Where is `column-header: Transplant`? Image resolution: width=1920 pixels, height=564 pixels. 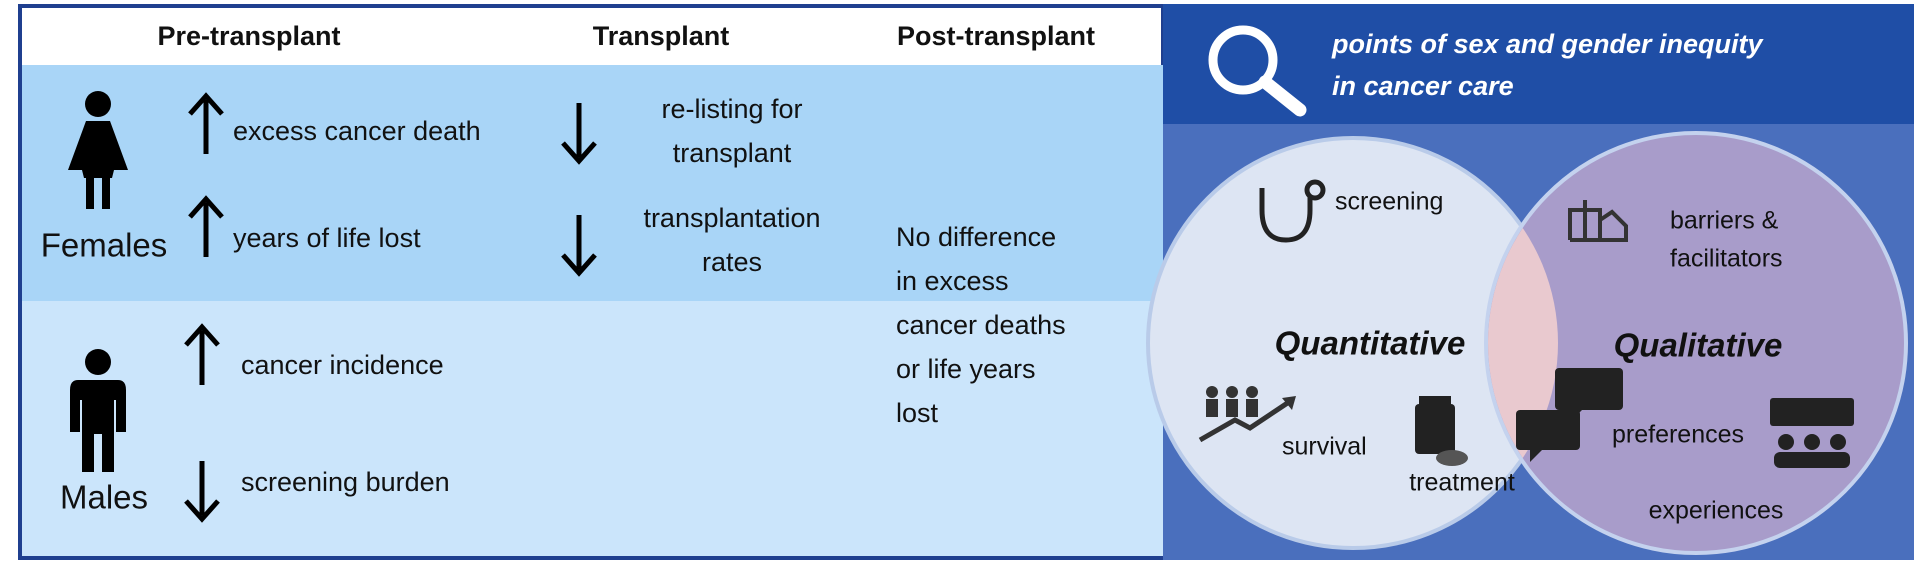 column-header: Transplant is located at coordinates (661, 36).